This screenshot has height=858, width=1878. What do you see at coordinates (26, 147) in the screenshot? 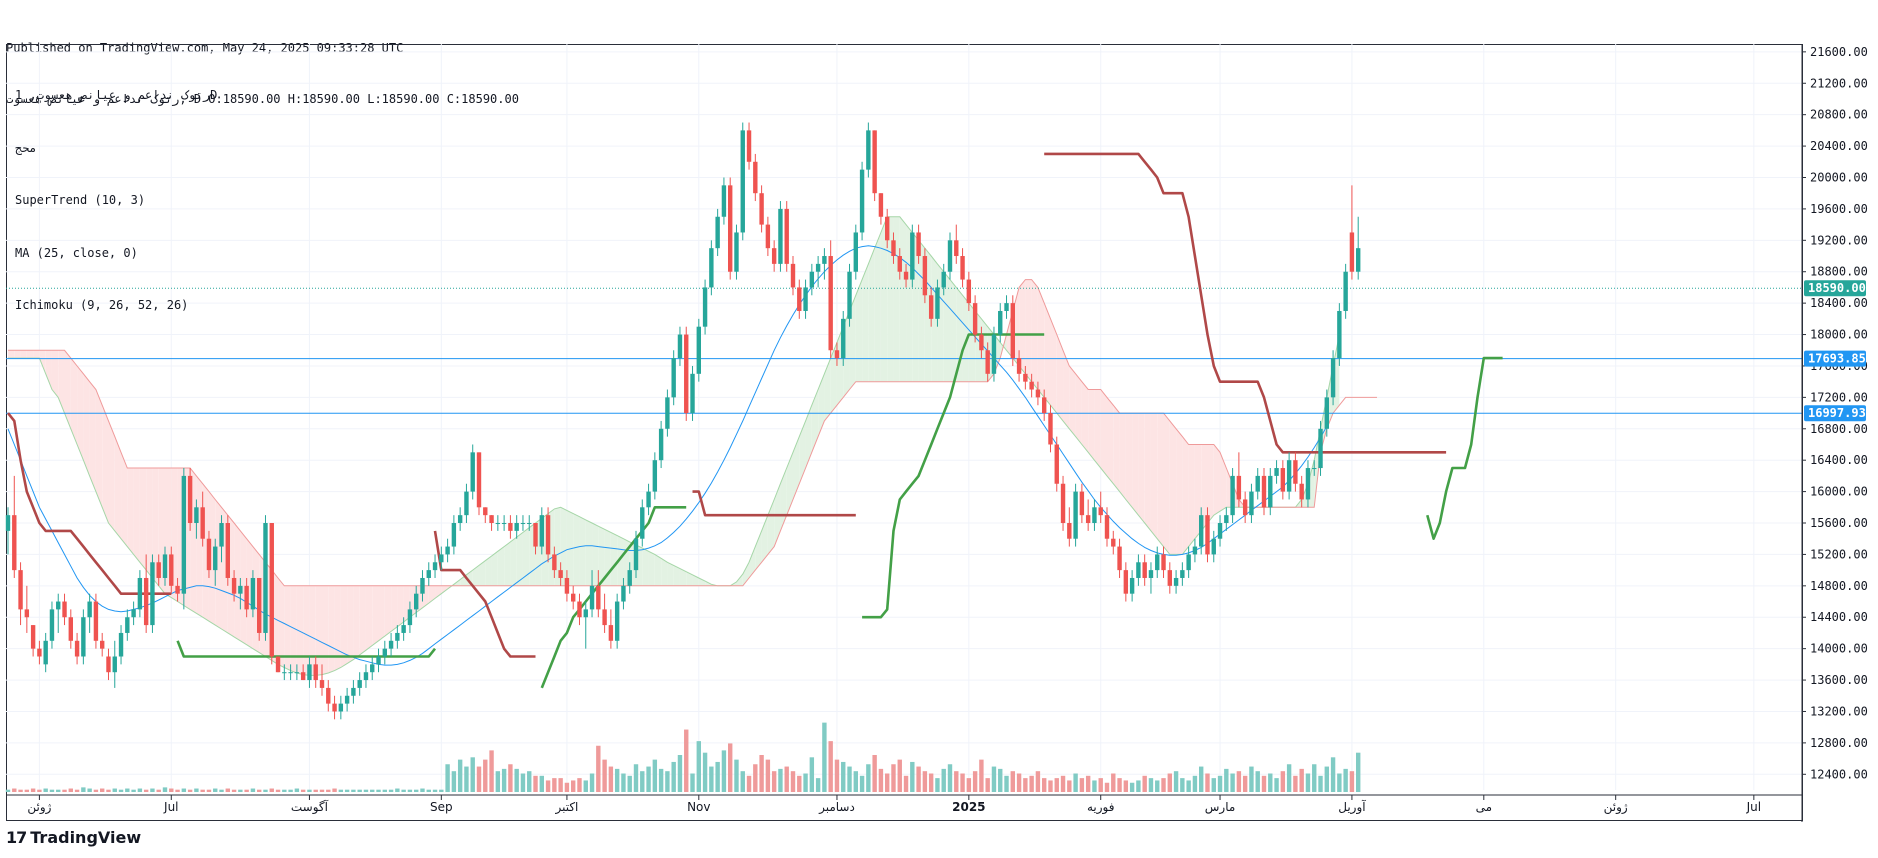
I see `legend-volume: محج` at bounding box center [26, 147].